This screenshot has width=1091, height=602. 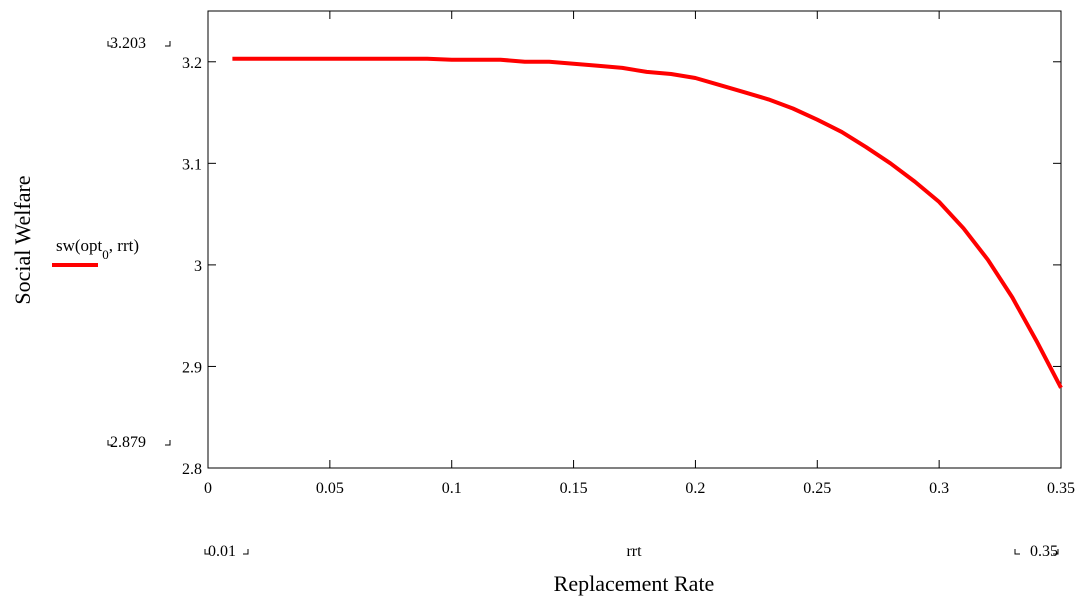 What do you see at coordinates (574, 488) in the screenshot?
I see `x-tick-label: 0.15` at bounding box center [574, 488].